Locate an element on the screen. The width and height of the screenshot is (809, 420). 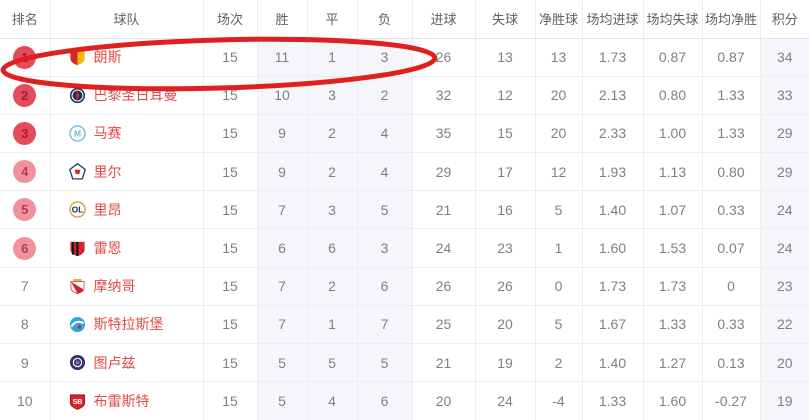
team-name-link: 摩纳哥 is located at coordinates (114, 286).